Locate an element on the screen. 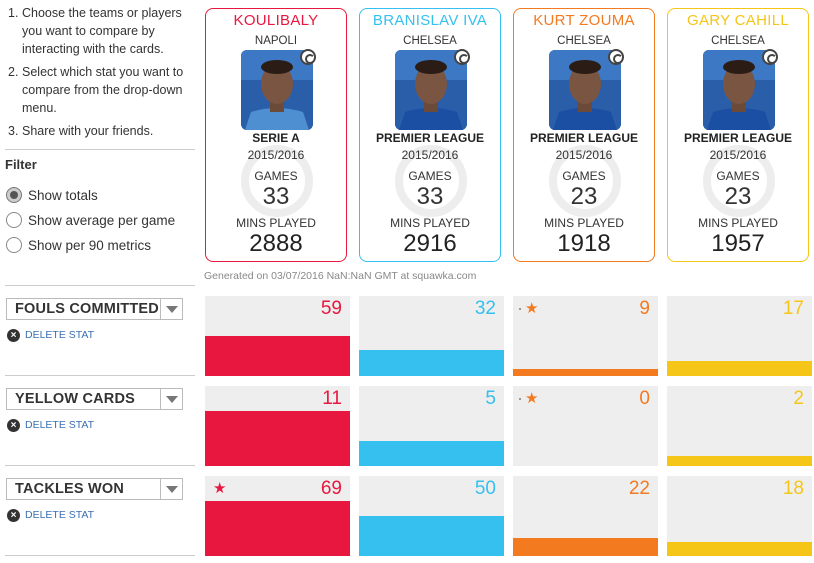 The width and height of the screenshot is (814, 563). team-name: NAPOLI is located at coordinates (276, 41).